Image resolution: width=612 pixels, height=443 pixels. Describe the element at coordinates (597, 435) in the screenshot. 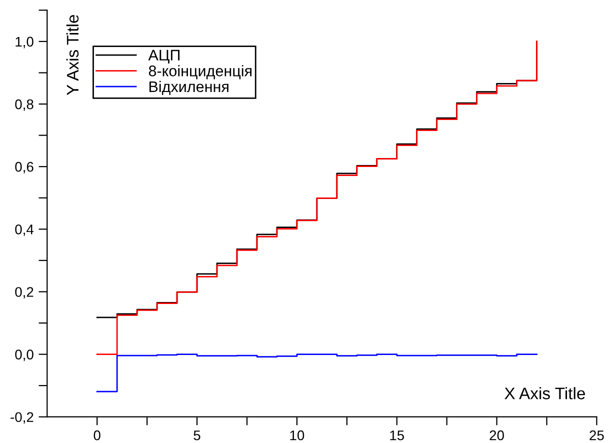

I see `x-tick-label: 25` at that location.